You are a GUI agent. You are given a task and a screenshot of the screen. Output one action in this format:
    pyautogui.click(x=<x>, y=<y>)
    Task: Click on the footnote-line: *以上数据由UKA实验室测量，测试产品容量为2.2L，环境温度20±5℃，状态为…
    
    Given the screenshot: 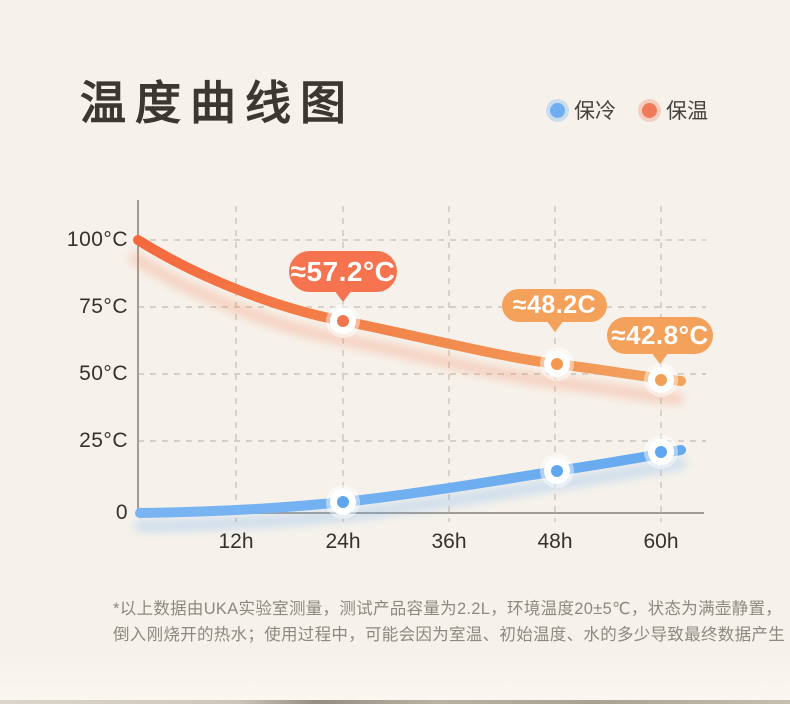 What is the action you would take?
    pyautogui.click(x=448, y=609)
    